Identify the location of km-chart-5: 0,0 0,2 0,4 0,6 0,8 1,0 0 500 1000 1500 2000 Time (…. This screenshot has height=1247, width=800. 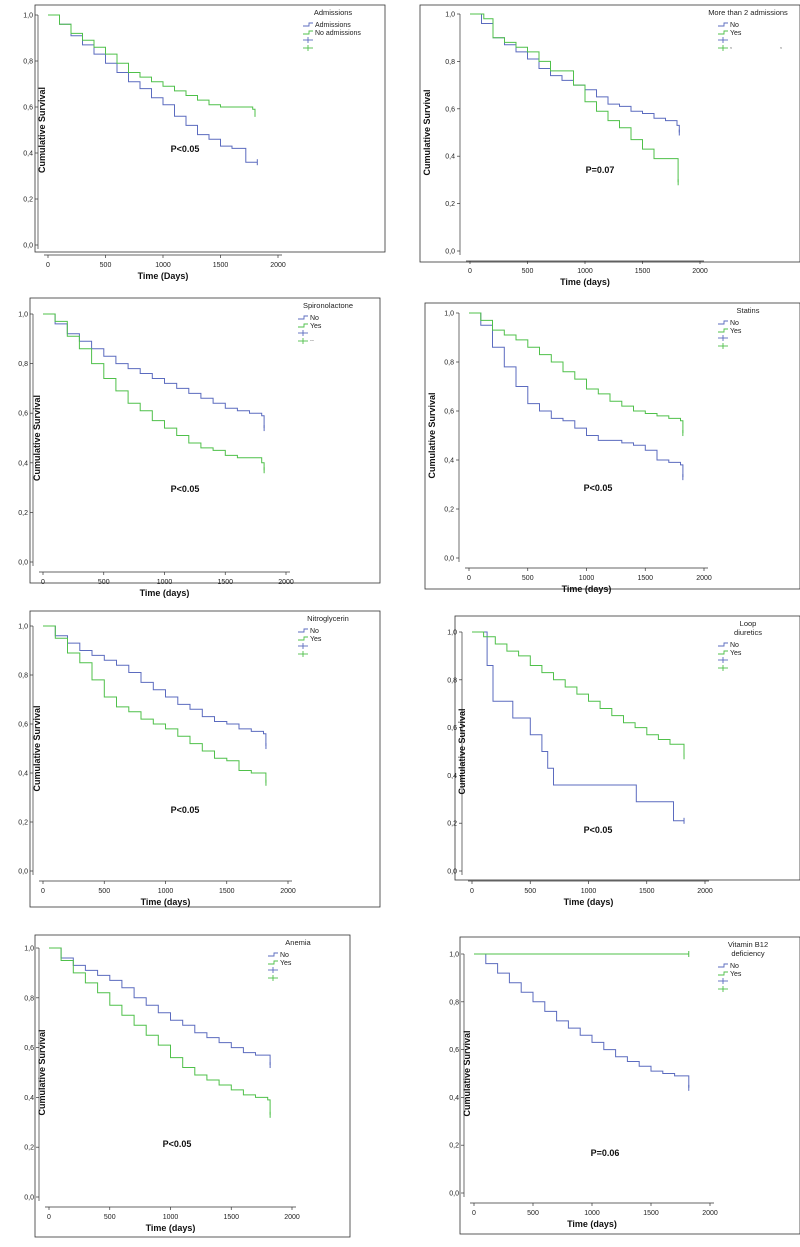
(199, 759).